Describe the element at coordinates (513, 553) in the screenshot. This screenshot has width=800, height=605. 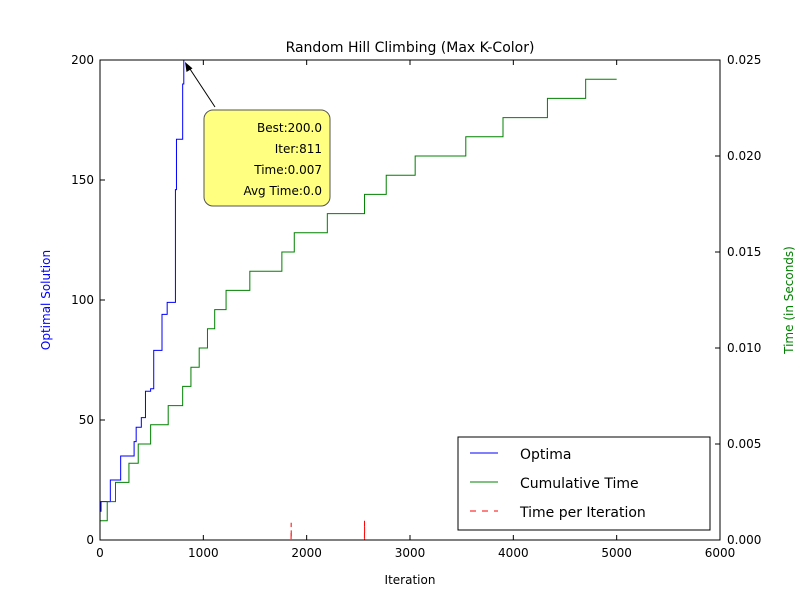
I see `x-tick-label: 4000` at that location.